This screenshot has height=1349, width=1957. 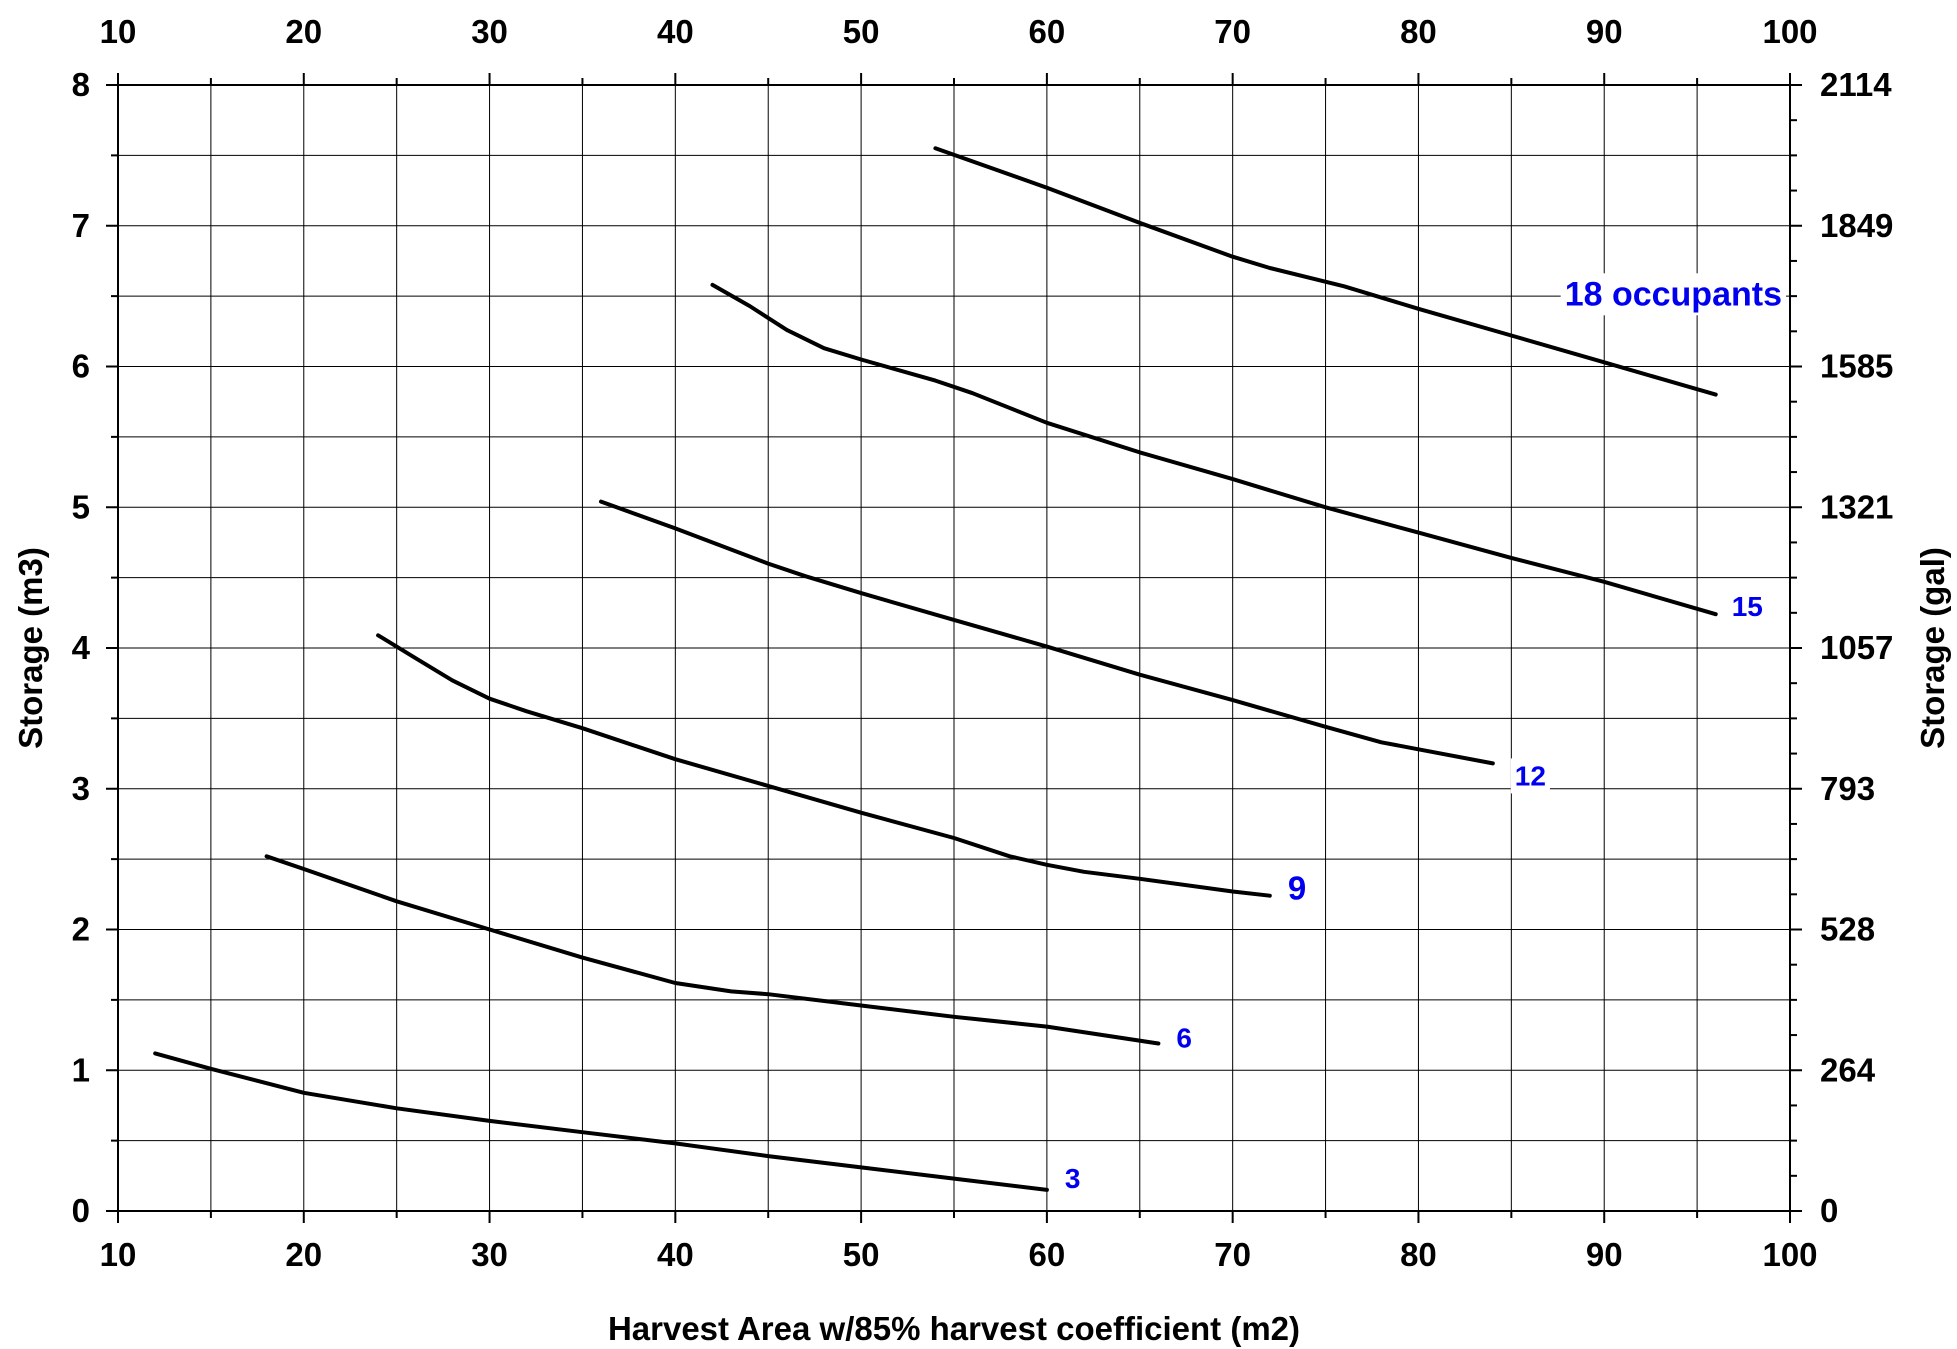 What do you see at coordinates (81, 1210) in the screenshot?
I see `y-tick-label: 0` at bounding box center [81, 1210].